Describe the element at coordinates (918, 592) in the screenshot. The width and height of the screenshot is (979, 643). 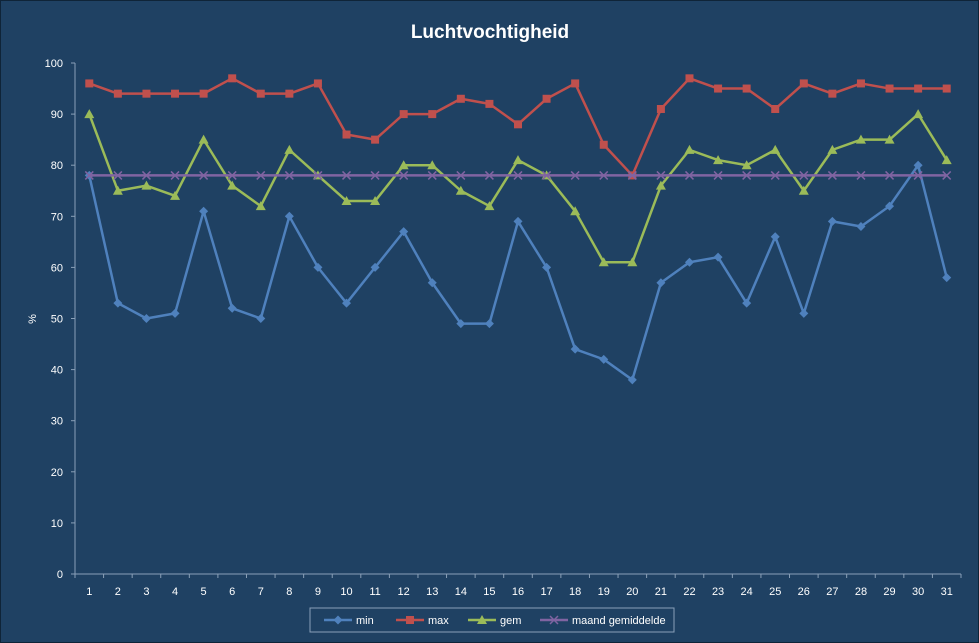
I see `x-tick-label: 30` at that location.